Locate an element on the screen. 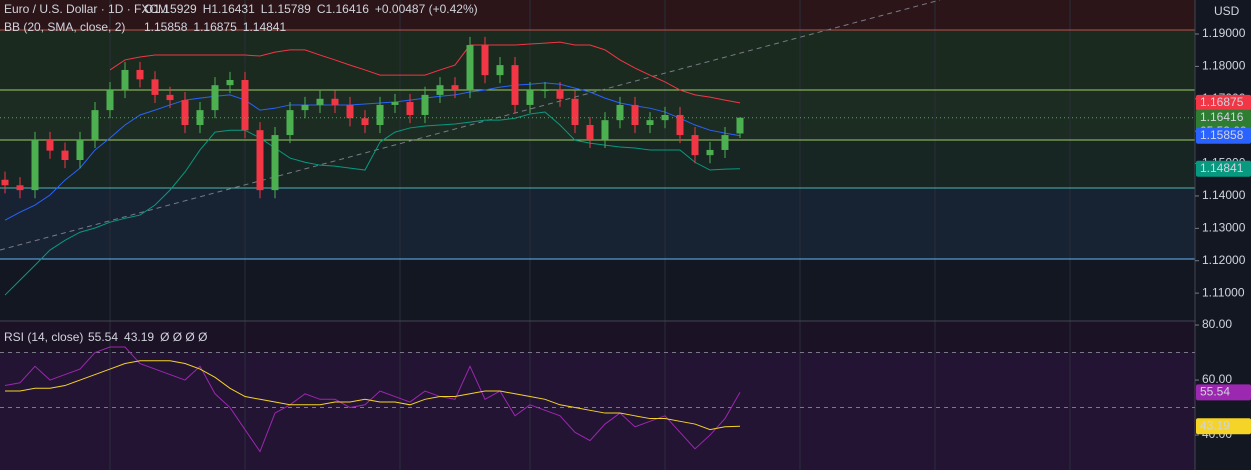  rsi-badge-label: 55.54 is located at coordinates (1215, 391).